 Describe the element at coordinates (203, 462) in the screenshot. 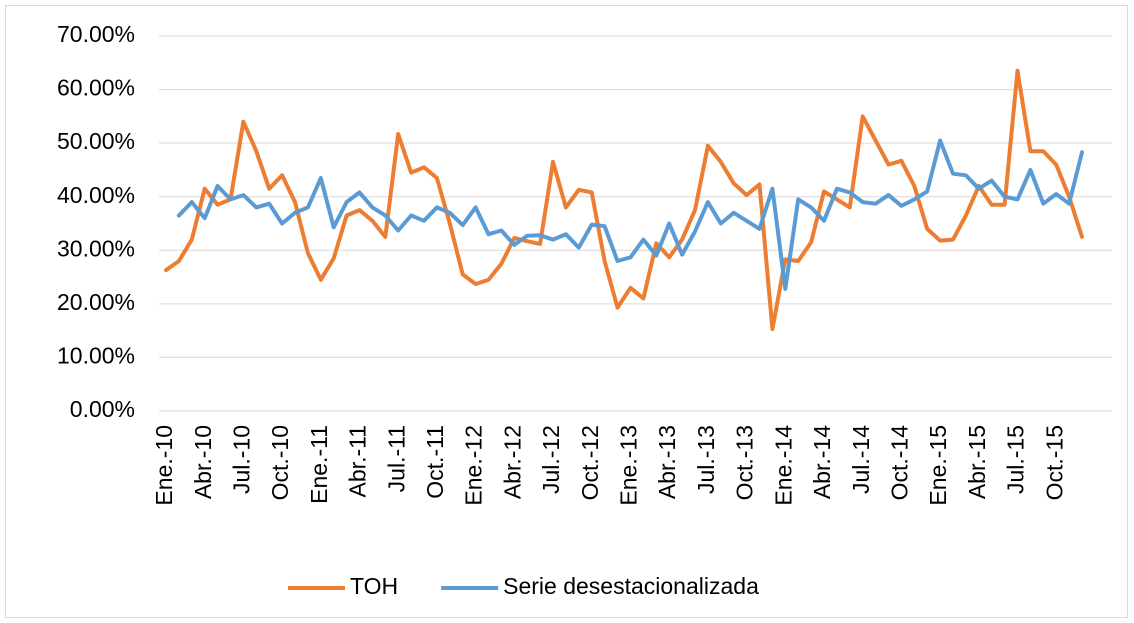

I see `x-tick-label: Abr.-10` at that location.